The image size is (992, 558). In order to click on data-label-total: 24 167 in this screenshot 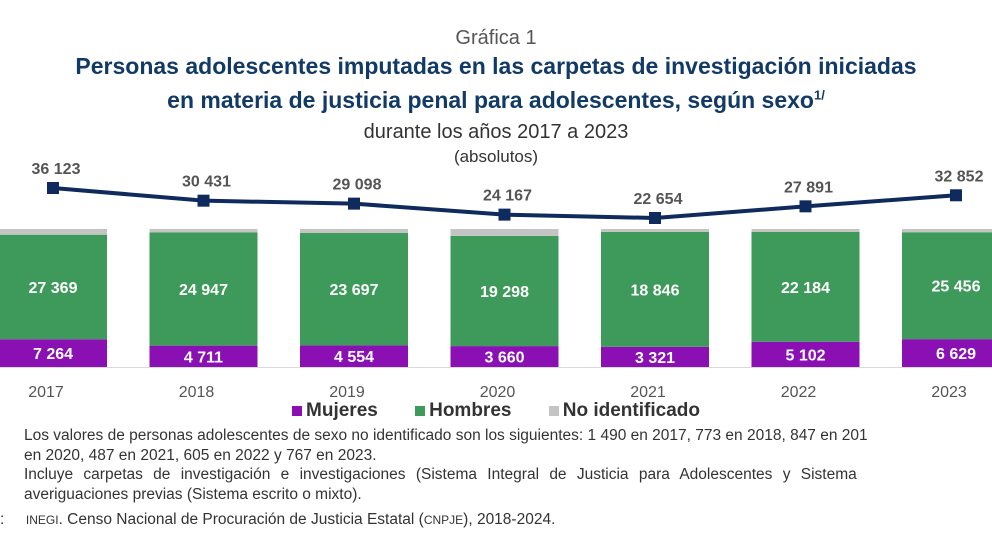, I will do `click(507, 196)`.